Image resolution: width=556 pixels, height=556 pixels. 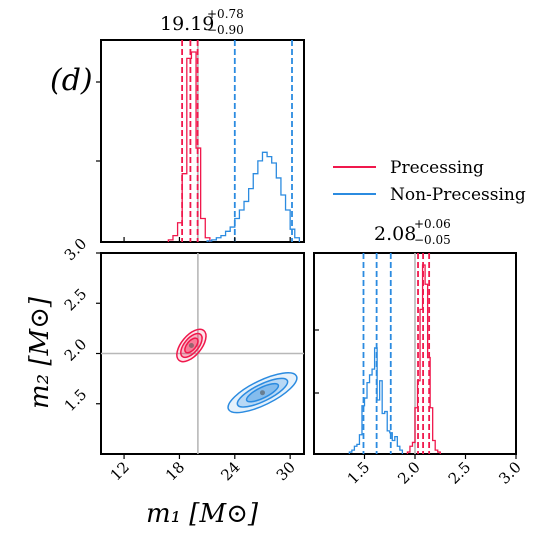 I want to click on m2-histogram-marks, so click(x=394, y=353).